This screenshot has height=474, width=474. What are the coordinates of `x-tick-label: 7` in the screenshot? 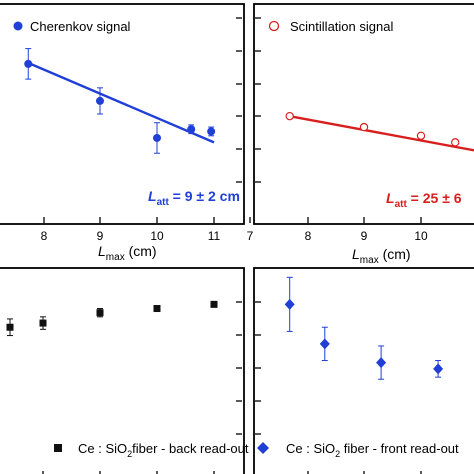 It's located at (250, 236).